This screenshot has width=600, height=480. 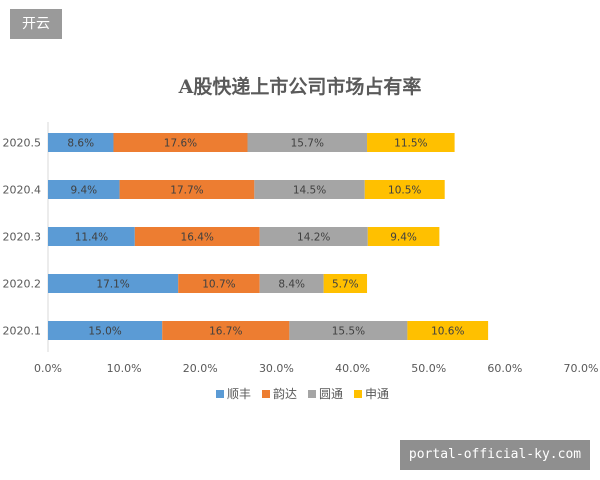 What do you see at coordinates (22, 284) in the screenshot?
I see `category-label: 2020.2` at bounding box center [22, 284].